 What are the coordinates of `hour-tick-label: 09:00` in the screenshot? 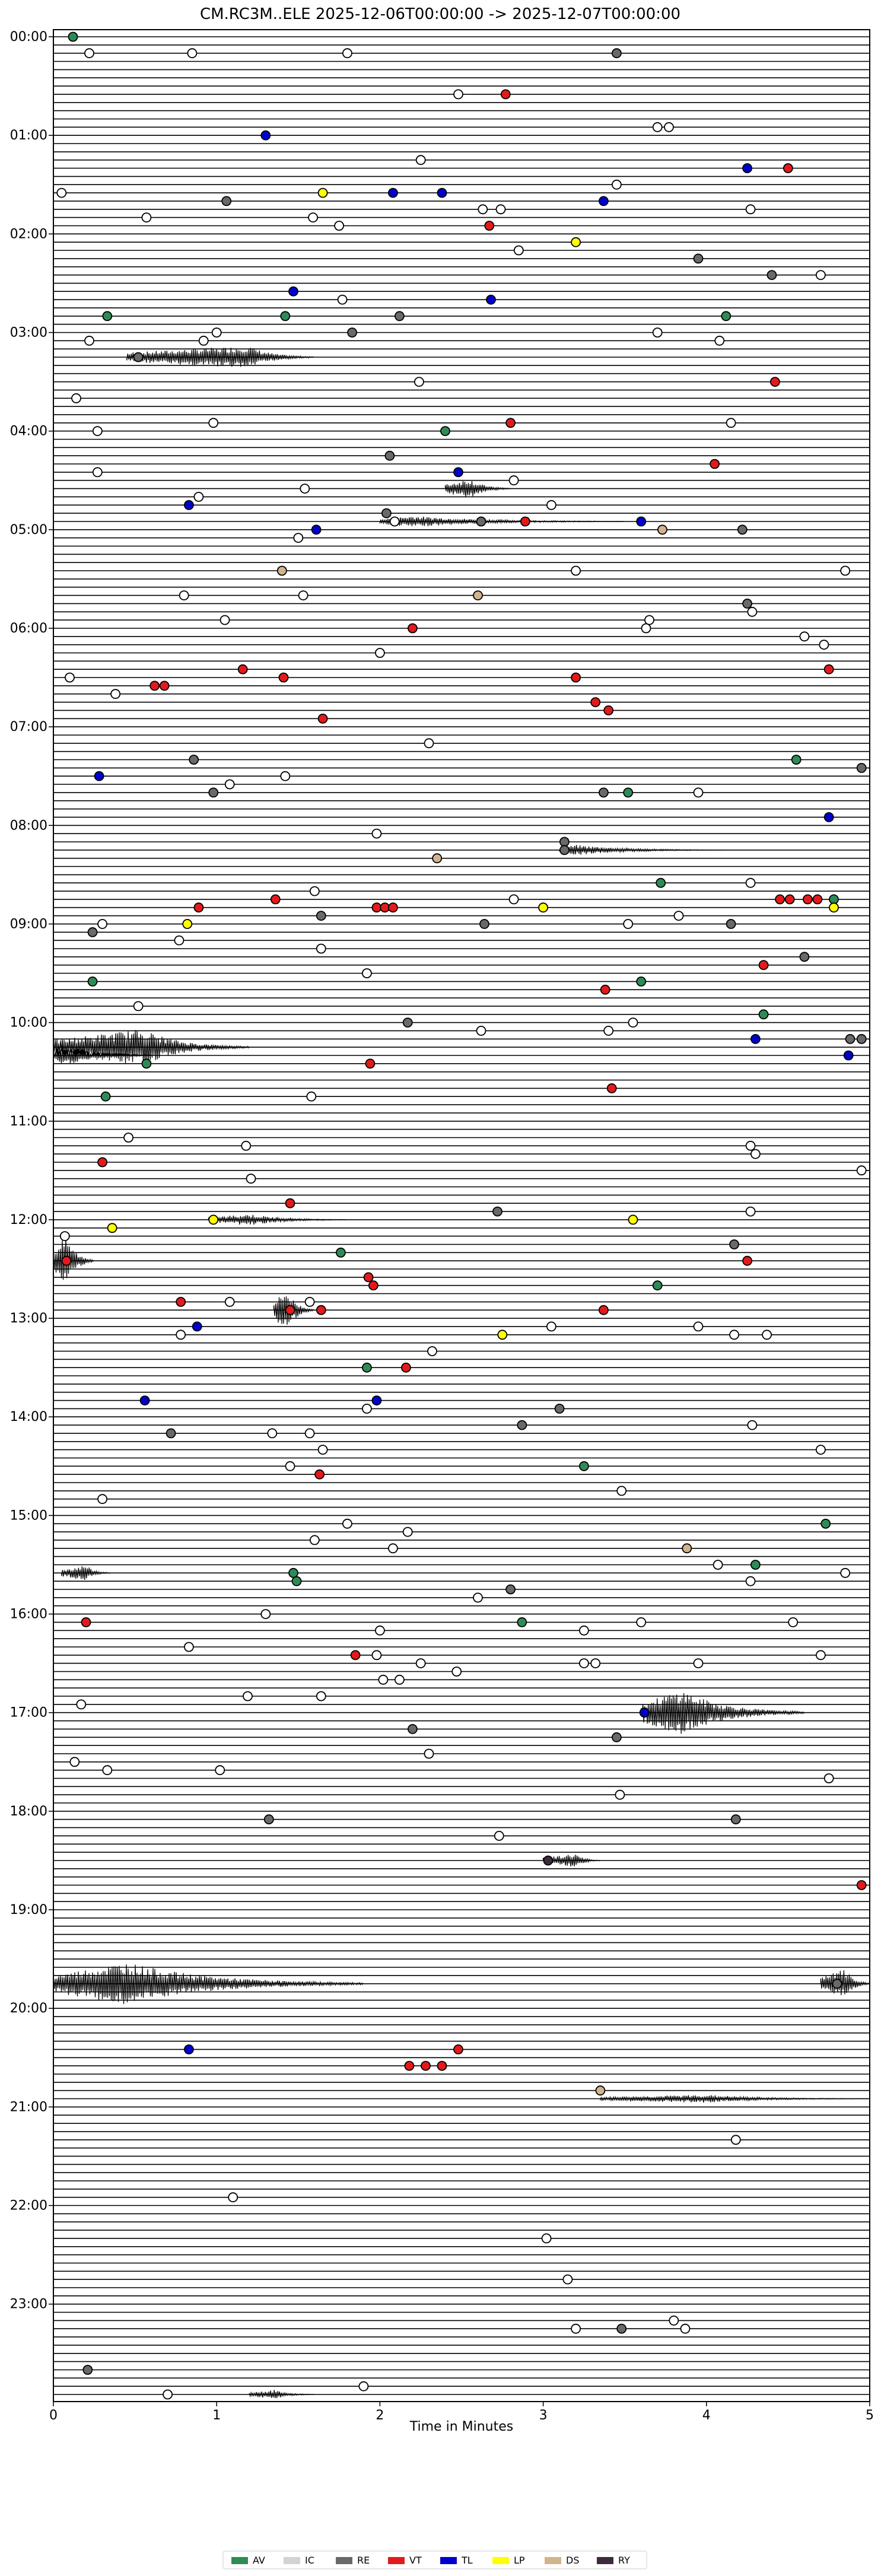 It's located at (28, 924).